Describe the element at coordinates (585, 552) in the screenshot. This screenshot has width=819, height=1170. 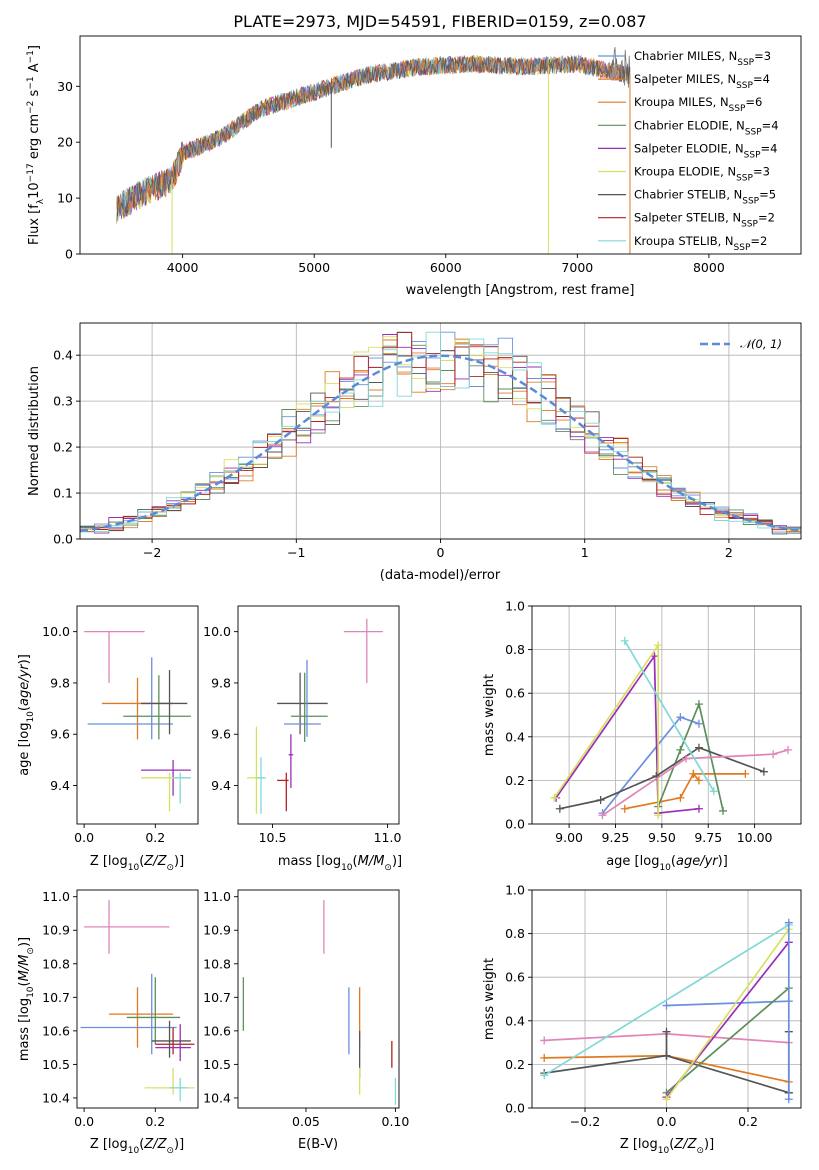
I see `x-tick-label: 1` at that location.